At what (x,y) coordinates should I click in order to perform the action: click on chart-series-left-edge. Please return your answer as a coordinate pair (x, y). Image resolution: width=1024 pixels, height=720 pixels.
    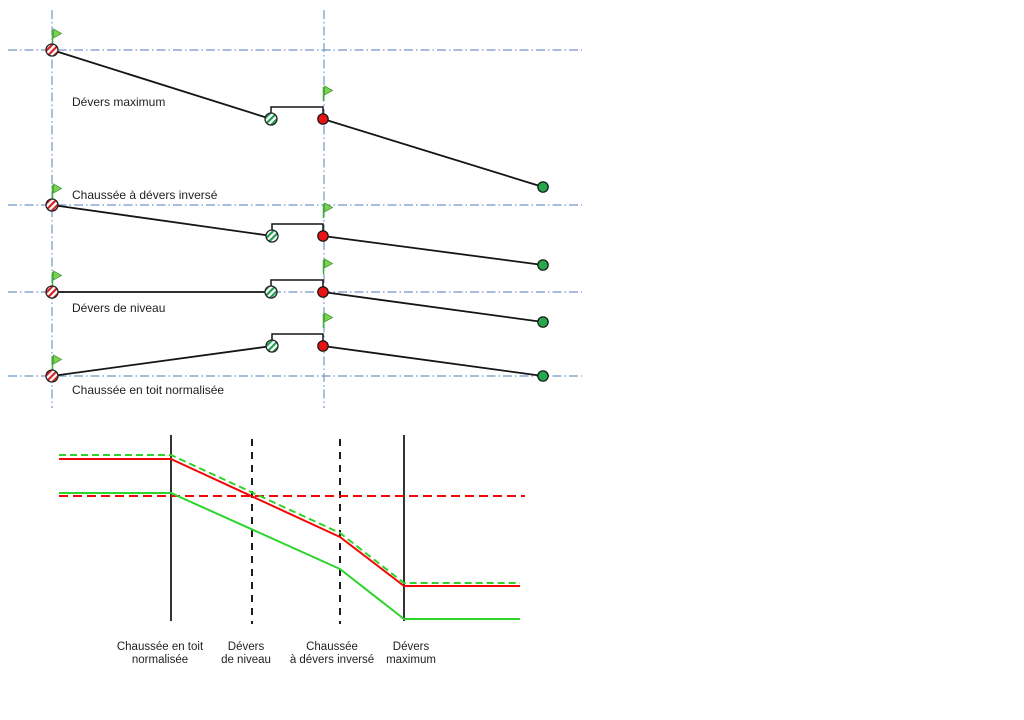
    Looking at the image, I should click on (289, 522).